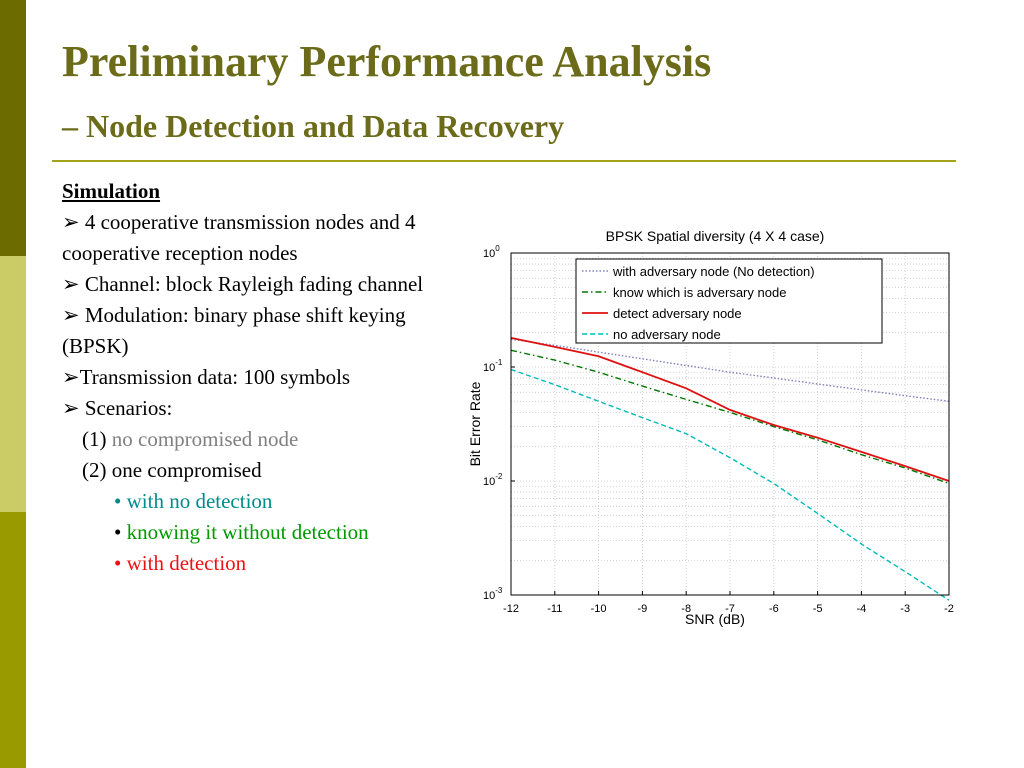 Image resolution: width=1024 pixels, height=768 pixels. What do you see at coordinates (504, 161) in the screenshot?
I see `title-divider` at bounding box center [504, 161].